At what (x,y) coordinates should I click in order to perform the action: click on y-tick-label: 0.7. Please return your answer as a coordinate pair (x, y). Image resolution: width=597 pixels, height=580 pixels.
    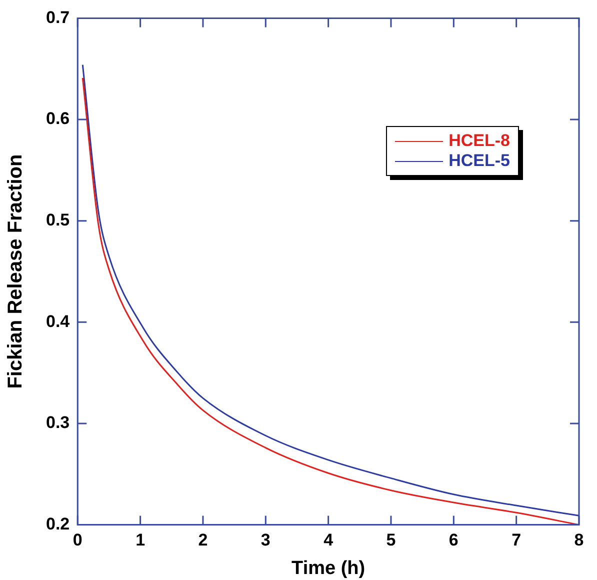
    Looking at the image, I should click on (58, 17).